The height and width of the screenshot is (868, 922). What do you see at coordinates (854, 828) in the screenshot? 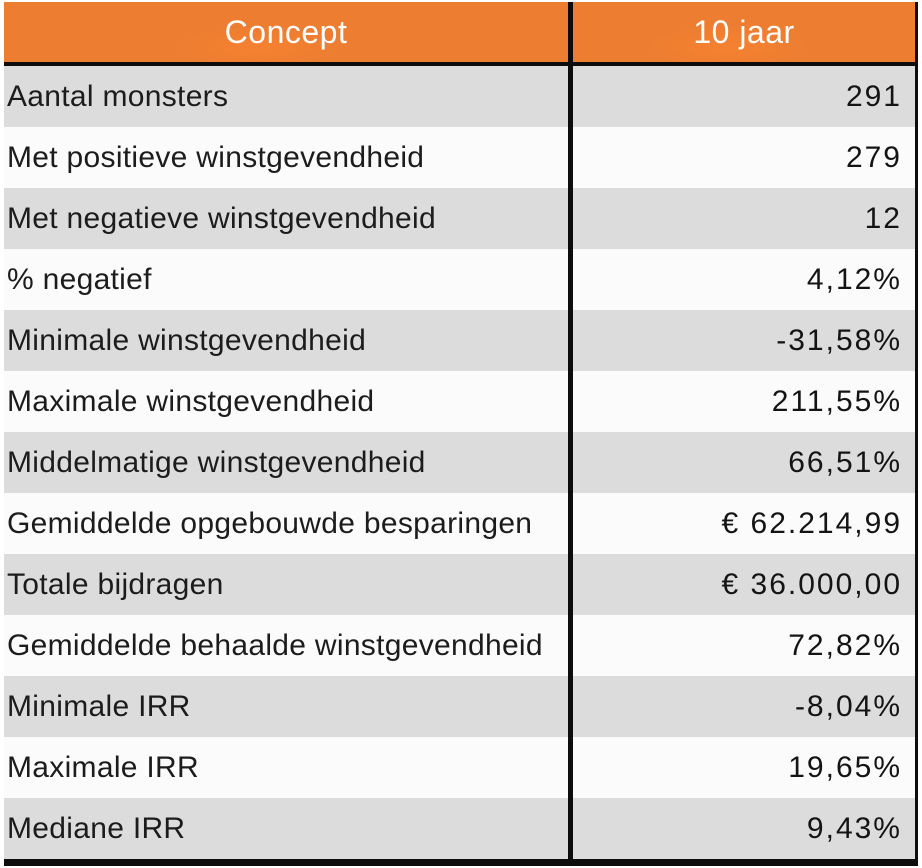
I see `row-value: 9,43%` at bounding box center [854, 828].